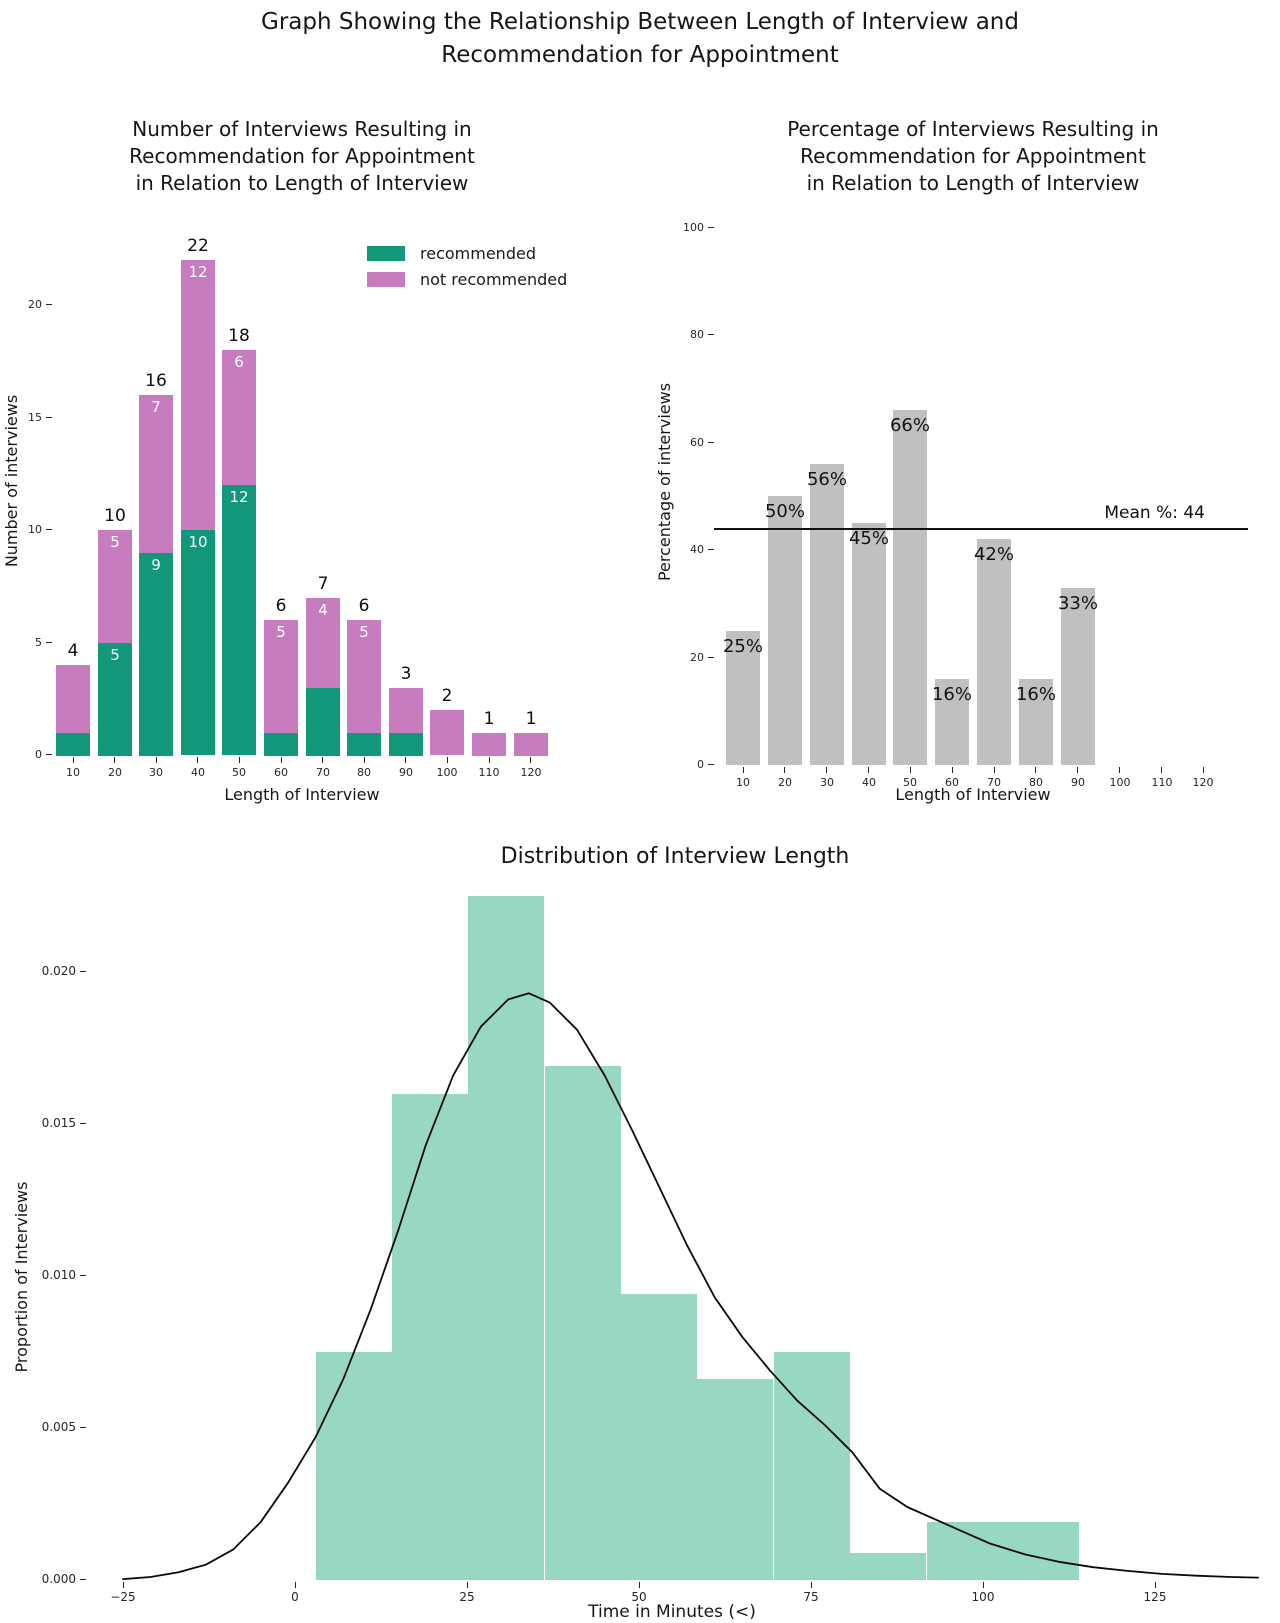 This screenshot has width=1280, height=1623. I want to click on y-tick-label: 60, so click(697, 442).